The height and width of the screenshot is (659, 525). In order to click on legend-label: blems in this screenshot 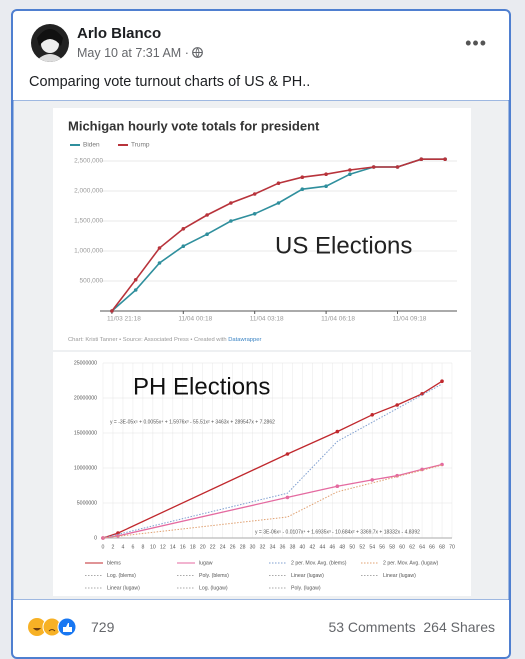, I will do `click(114, 563)`.